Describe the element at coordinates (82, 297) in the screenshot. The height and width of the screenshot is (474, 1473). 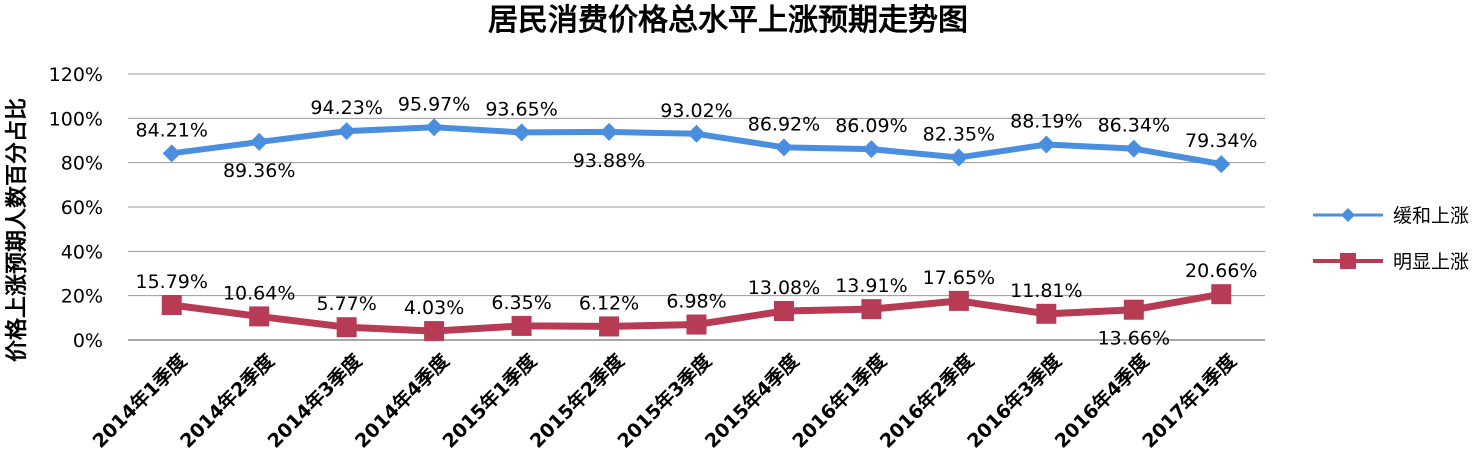
I see `y-tick-label: 20%` at that location.